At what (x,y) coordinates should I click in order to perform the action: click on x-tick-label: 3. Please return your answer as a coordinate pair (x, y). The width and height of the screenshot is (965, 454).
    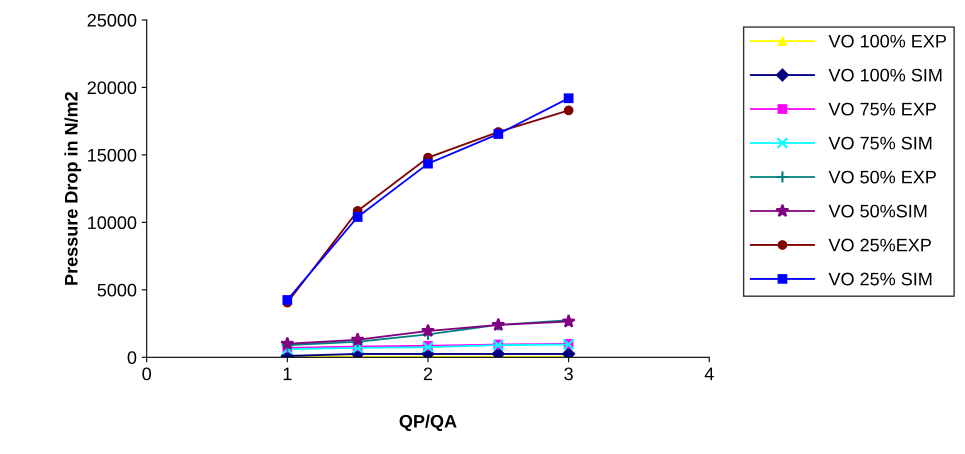
    Looking at the image, I should click on (568, 373).